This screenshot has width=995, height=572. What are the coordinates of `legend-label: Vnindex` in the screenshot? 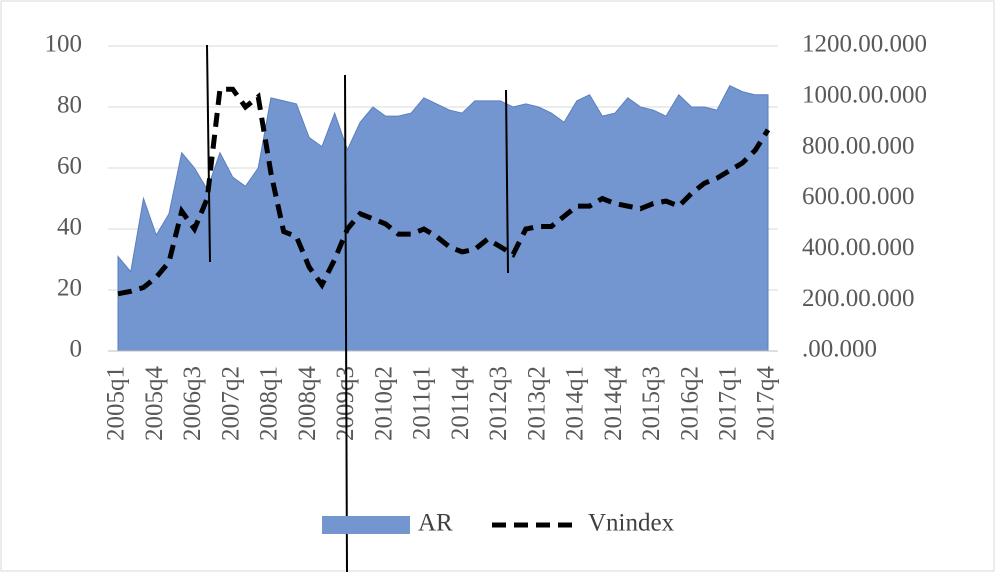 It's located at (631, 523).